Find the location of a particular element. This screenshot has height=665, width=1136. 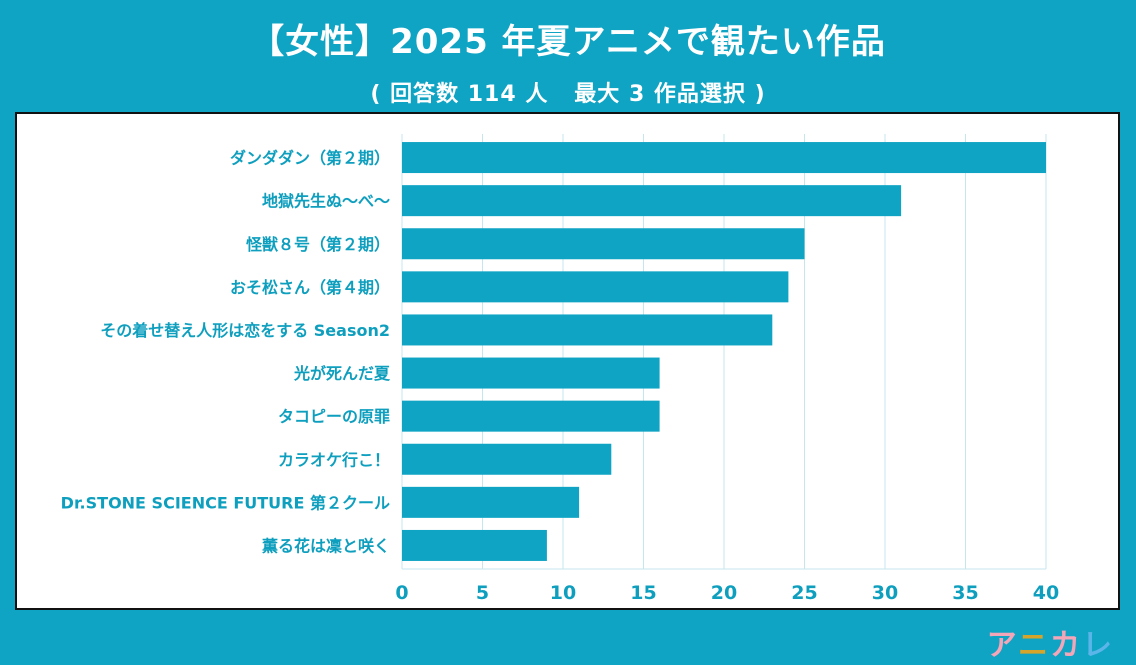

category-label: Dr.STONE SCIENCE FUTURE 第２クール is located at coordinates (225, 502).